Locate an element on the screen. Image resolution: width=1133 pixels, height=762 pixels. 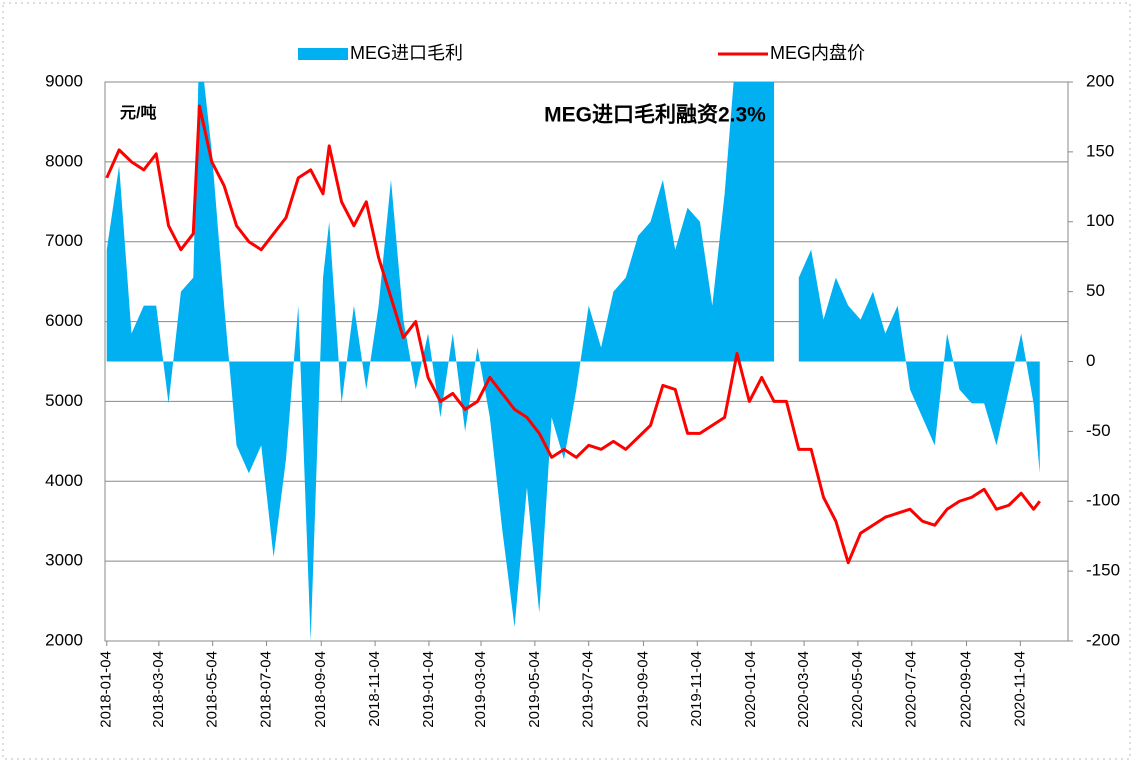
x-tick-label: 2019-05-04 is located at coordinates (534, 689).